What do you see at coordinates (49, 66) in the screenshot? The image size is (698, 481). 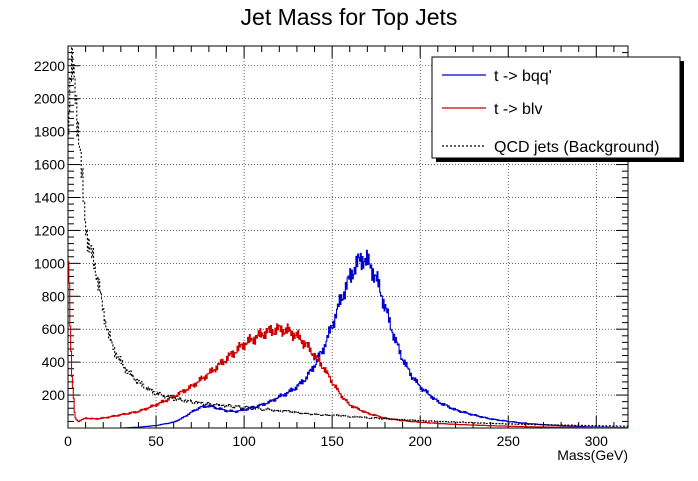 I see `y-tick-label: 2200` at bounding box center [49, 66].